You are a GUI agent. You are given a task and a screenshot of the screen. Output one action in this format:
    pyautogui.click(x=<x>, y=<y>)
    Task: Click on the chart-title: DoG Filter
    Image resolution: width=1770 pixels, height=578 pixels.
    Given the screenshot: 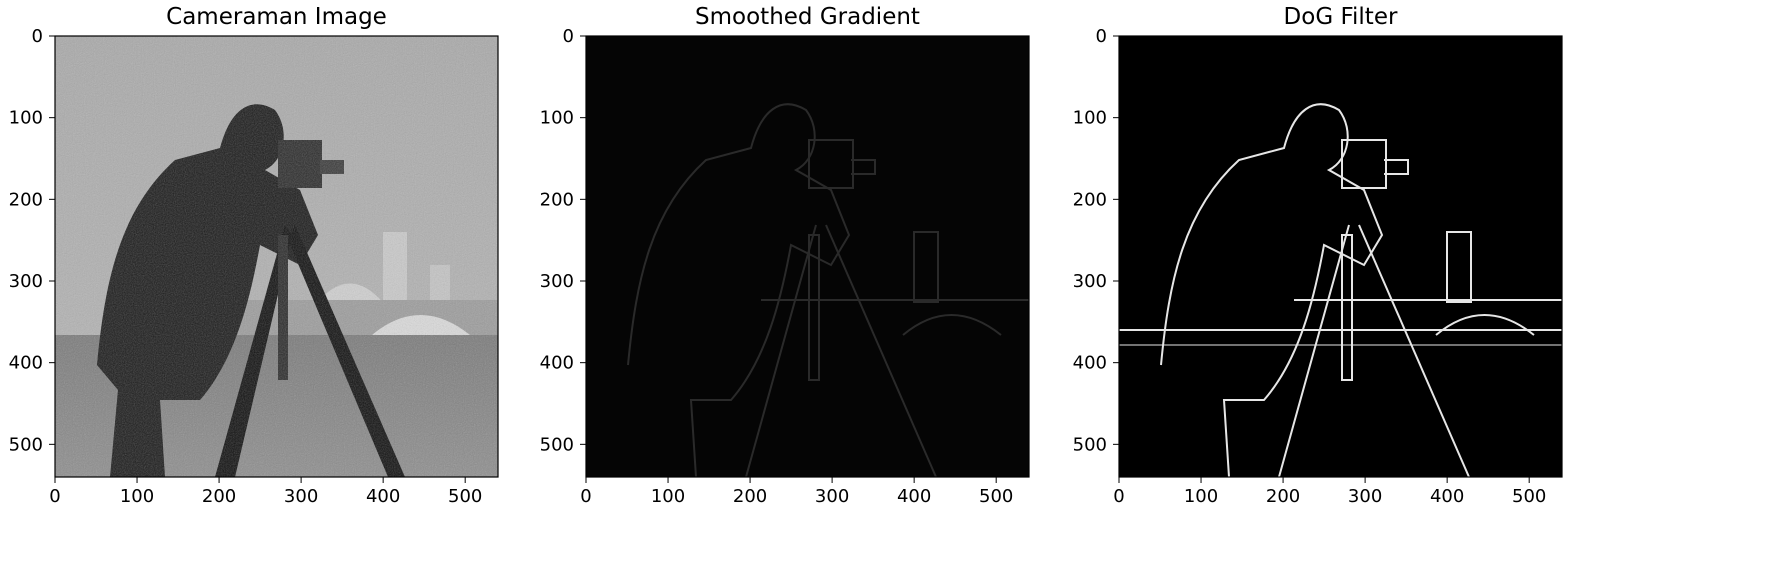 What is the action you would take?
    pyautogui.click(x=1341, y=17)
    